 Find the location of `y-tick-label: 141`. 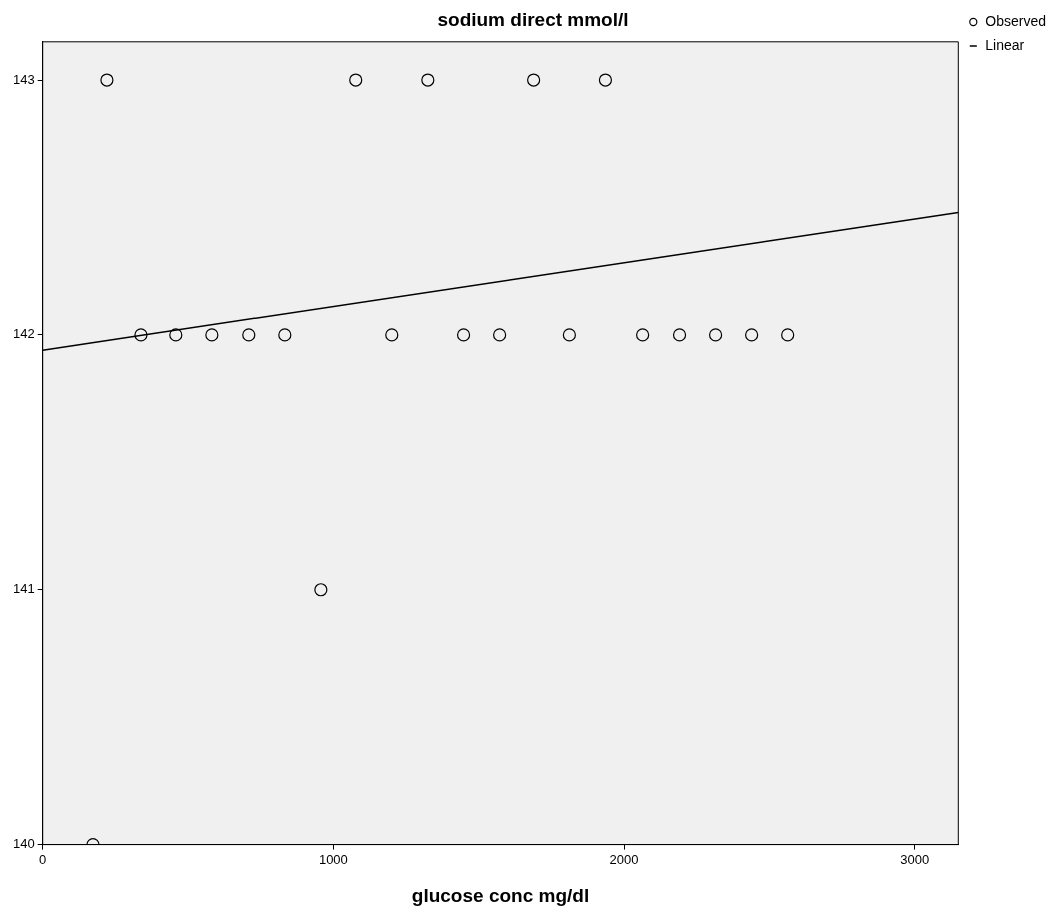

y-tick-label: 141 is located at coordinates (23, 589).